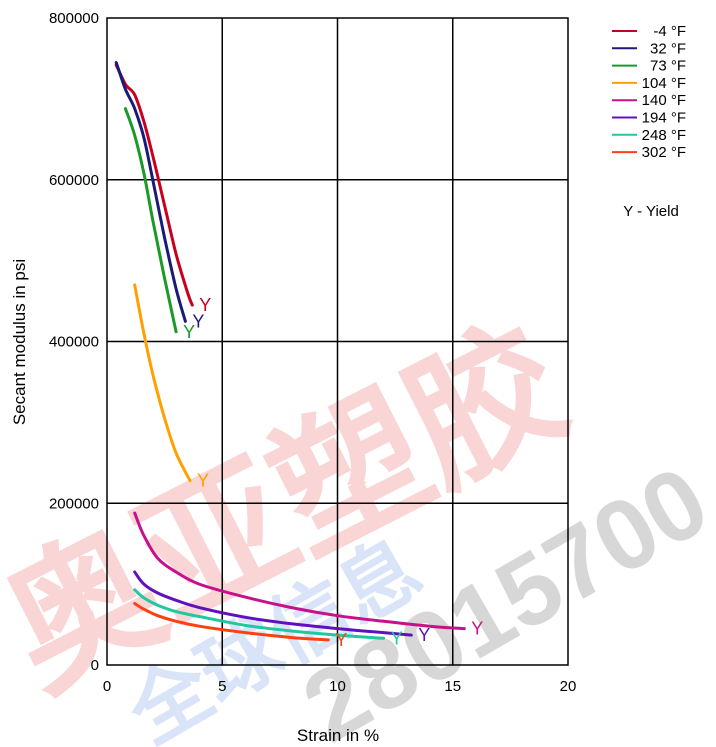  What do you see at coordinates (668, 66) in the screenshot?
I see `legend-label-2: 73 °F` at bounding box center [668, 66].